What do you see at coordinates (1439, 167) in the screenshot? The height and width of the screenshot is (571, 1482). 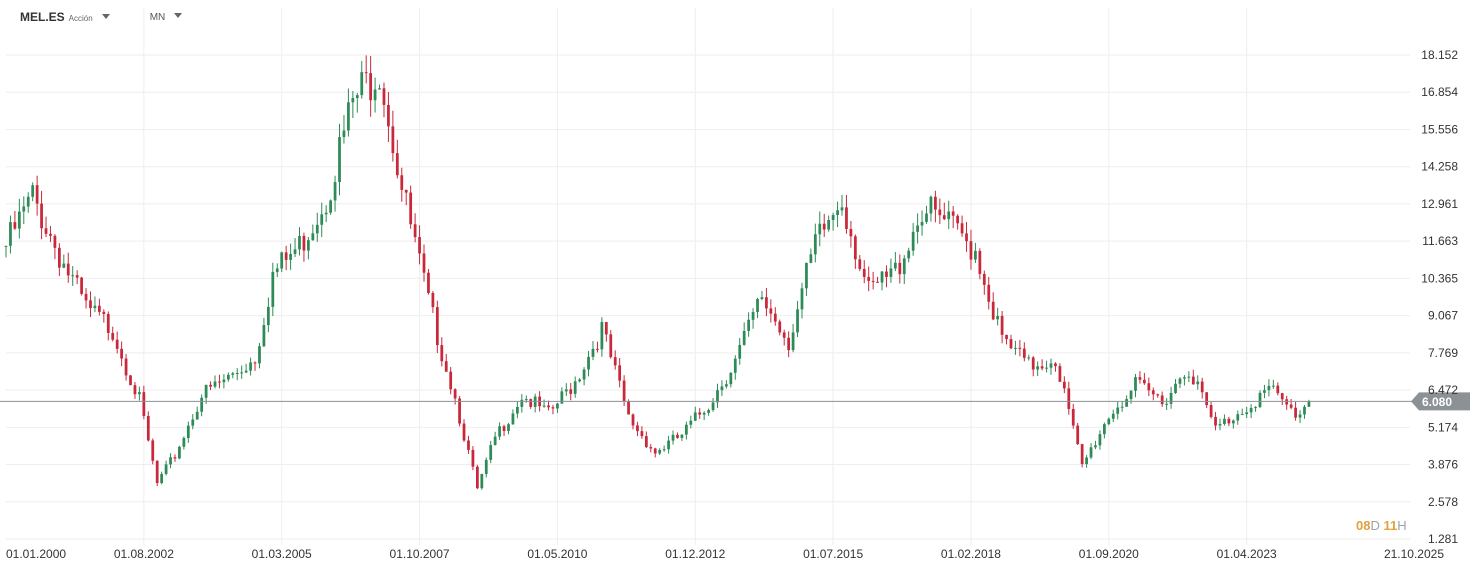 I see `y-tick-label: 14.258` at bounding box center [1439, 167].